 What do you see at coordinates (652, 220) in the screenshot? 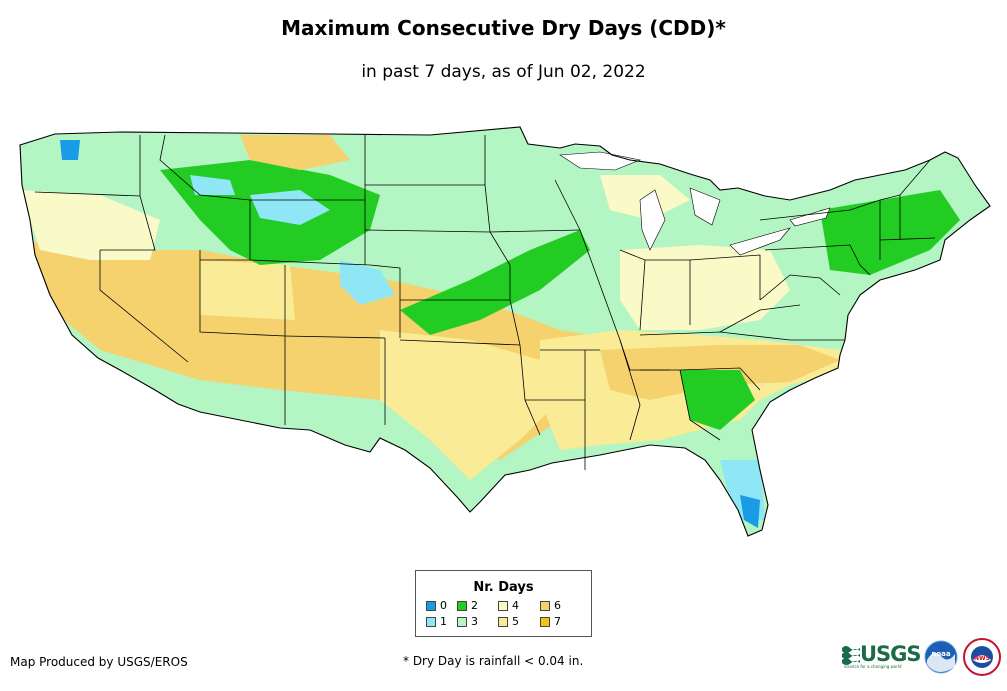
I see `lake-michigan` at bounding box center [652, 220].